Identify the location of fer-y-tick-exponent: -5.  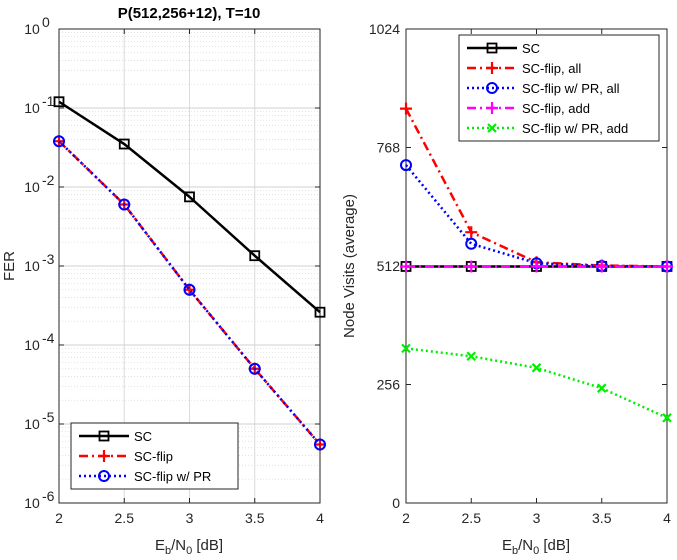
(48, 417).